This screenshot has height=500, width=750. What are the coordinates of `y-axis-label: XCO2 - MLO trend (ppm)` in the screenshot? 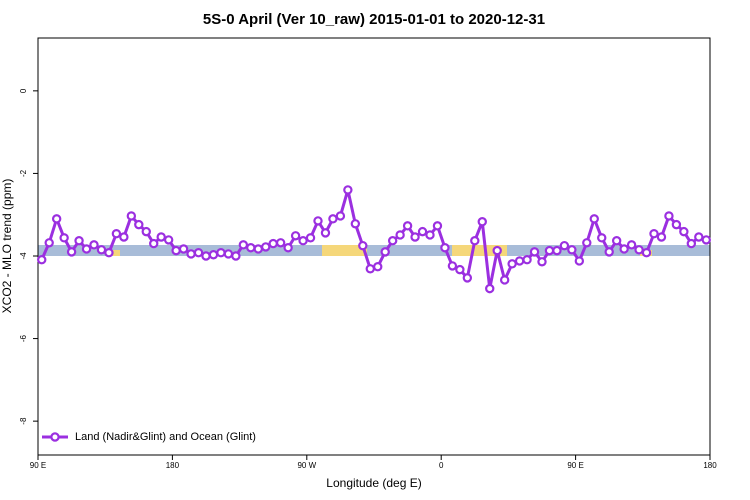 It's located at (7, 246).